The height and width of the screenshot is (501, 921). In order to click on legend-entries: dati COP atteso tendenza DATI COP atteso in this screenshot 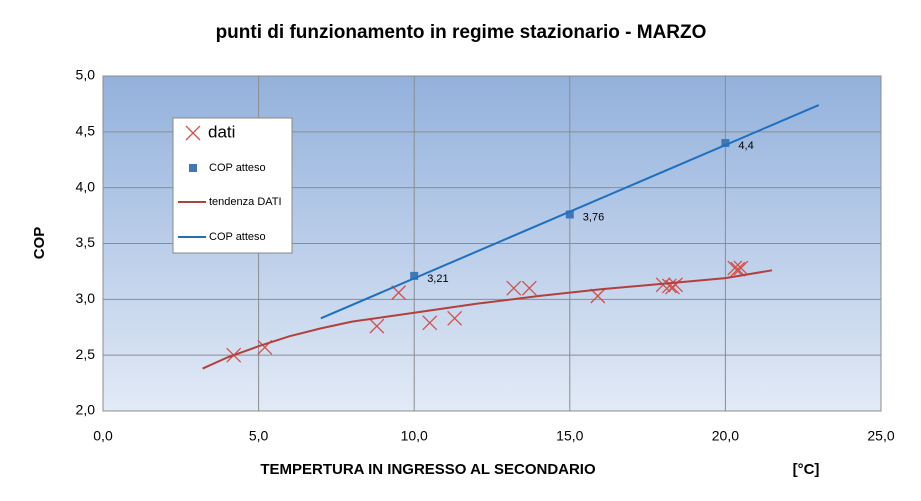, I will do `click(230, 182)`.